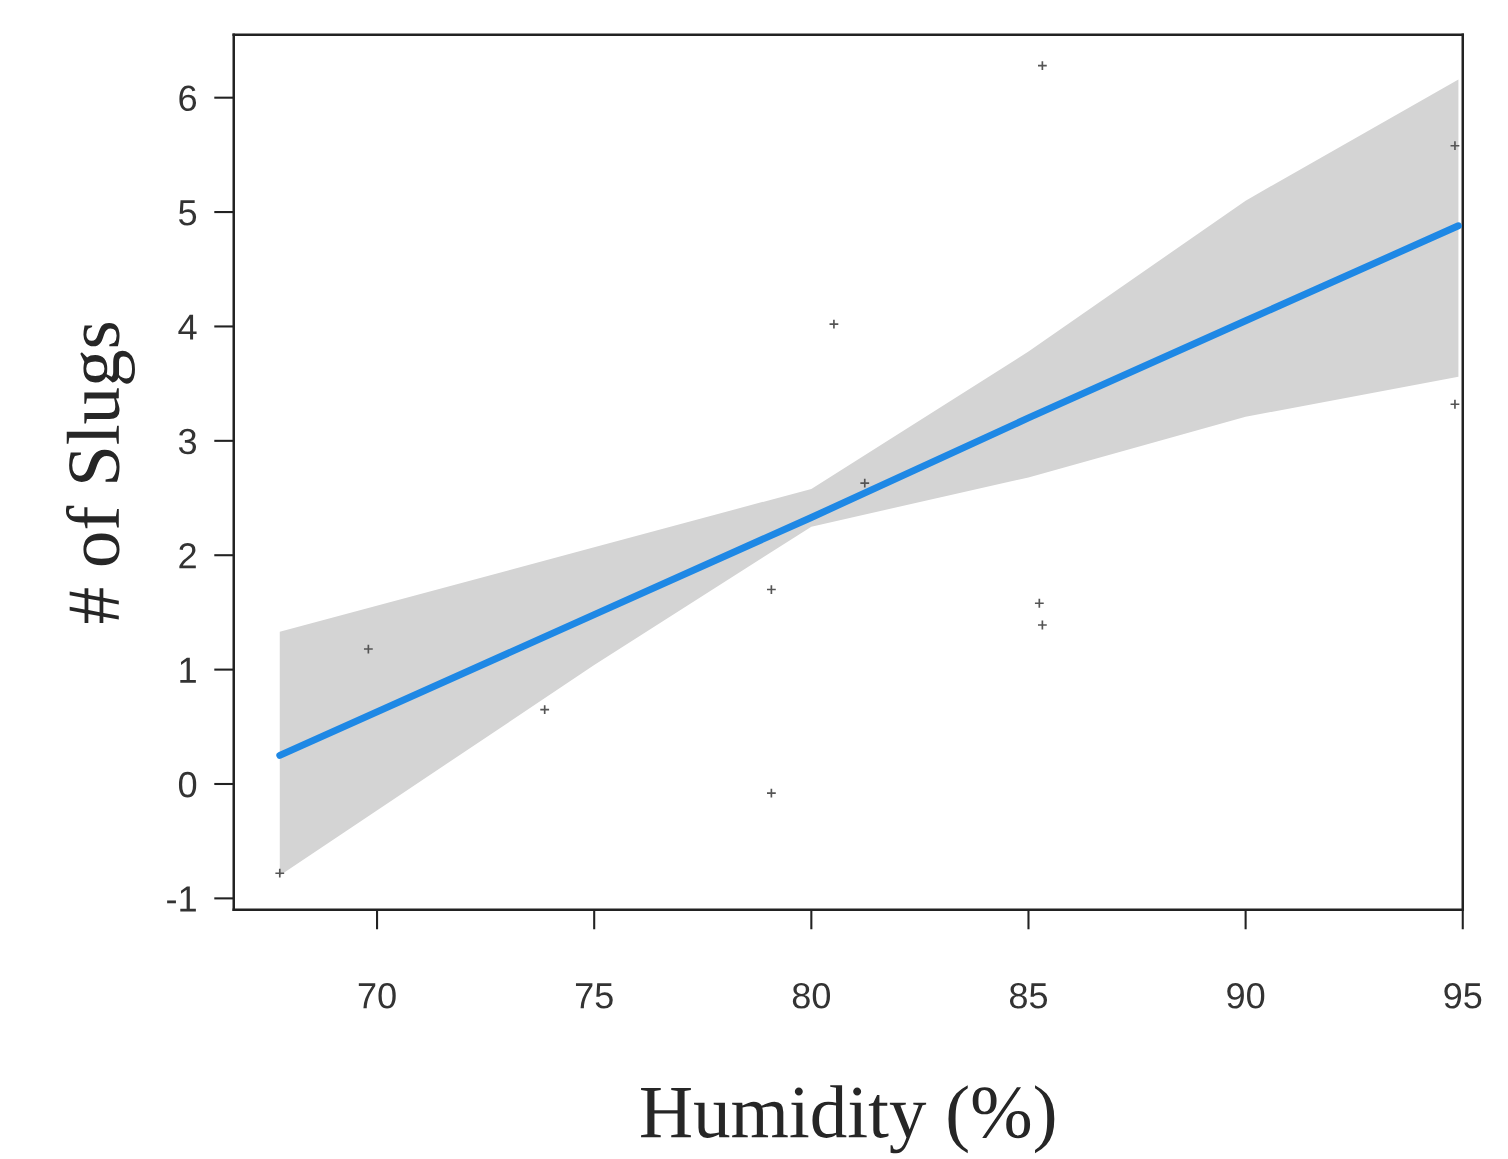 The image size is (1508, 1159). I want to click on x-axis-title: Humidity (%), so click(848, 1119).